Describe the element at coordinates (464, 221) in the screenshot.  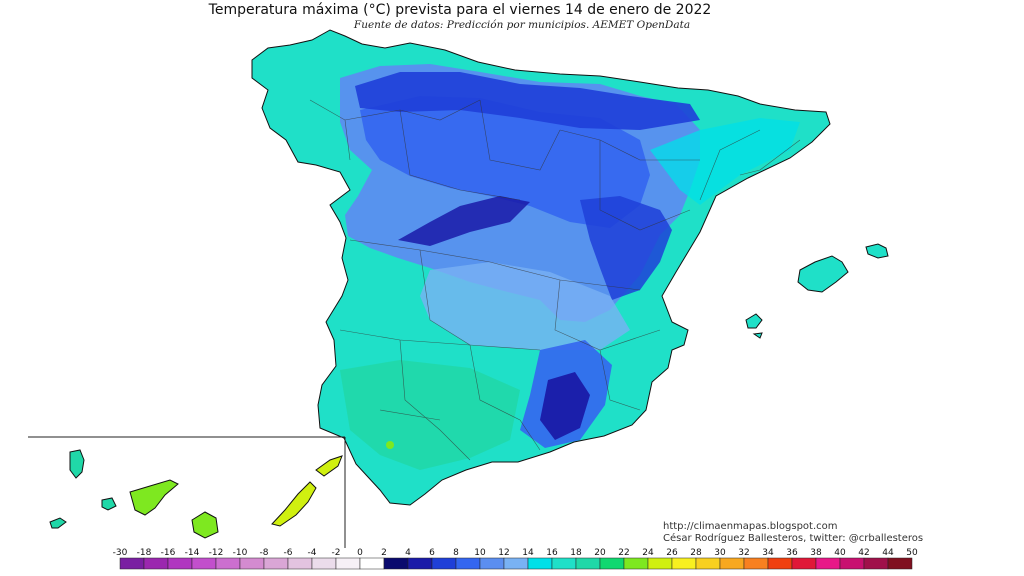
I see `central-system-zone` at that location.